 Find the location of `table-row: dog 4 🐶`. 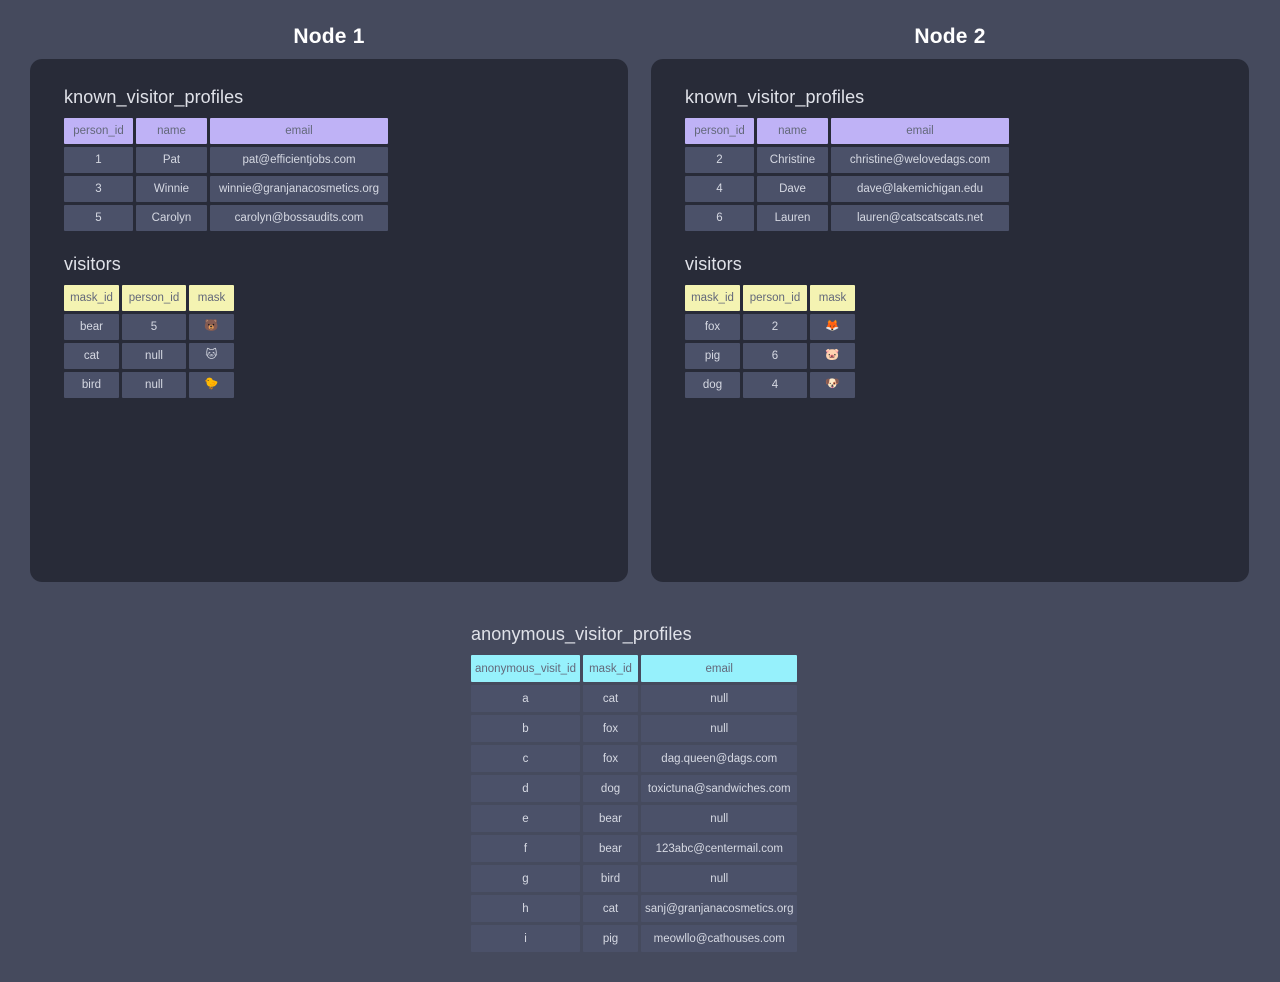

table-row: dog 4 🐶 is located at coordinates (770, 385).